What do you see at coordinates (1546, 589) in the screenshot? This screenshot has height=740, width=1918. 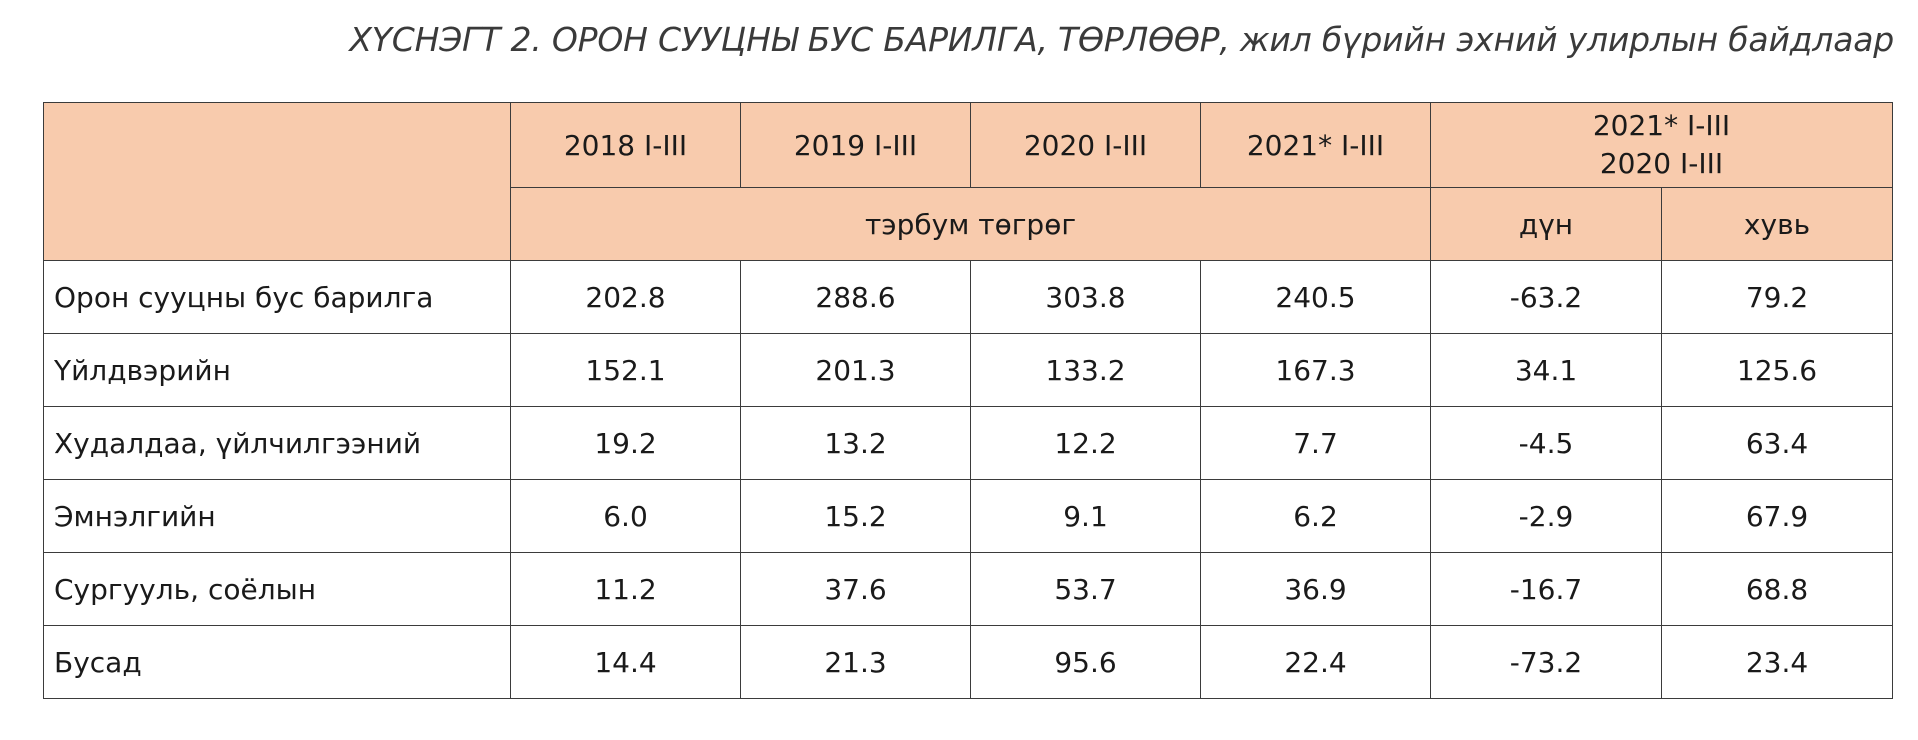 I see `cell-change: -16.7` at bounding box center [1546, 589].